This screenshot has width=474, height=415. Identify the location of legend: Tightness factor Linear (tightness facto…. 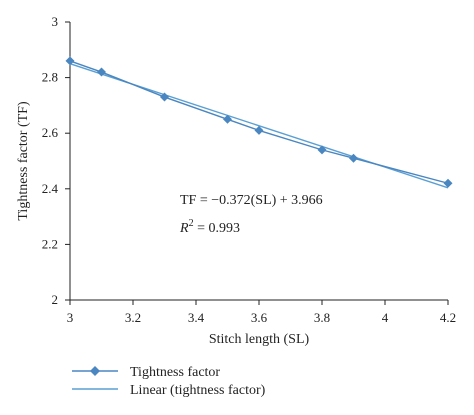
(169, 381).